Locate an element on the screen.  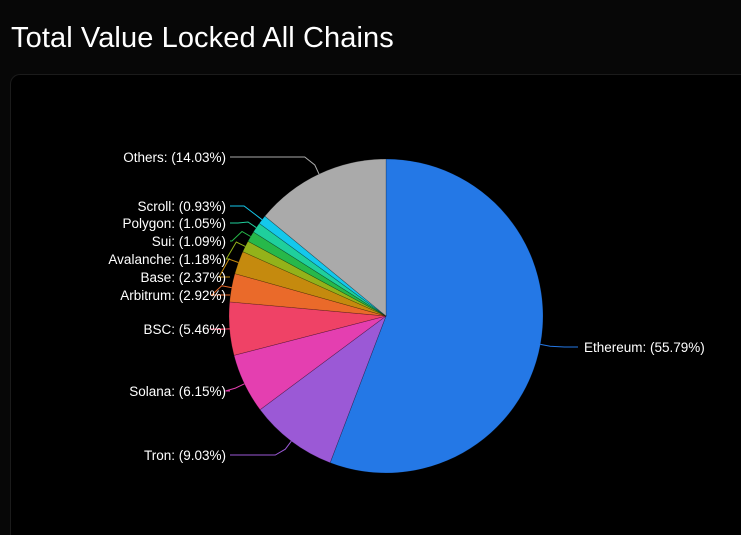
data-label-ethereum: Ethereum: (55.79%) is located at coordinates (644, 347).